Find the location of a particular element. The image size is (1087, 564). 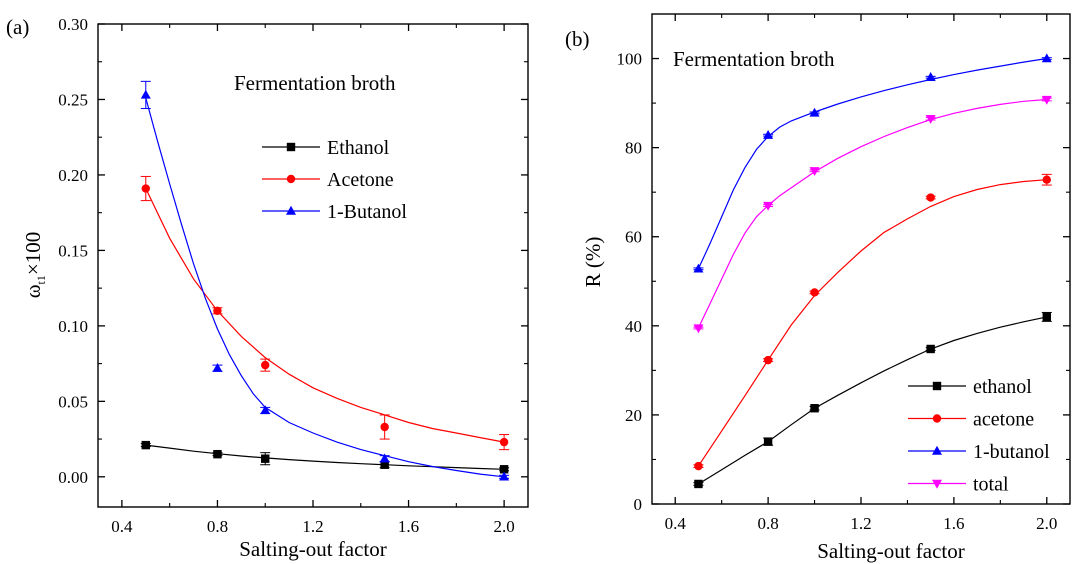

legend-label: acetone is located at coordinates (1003, 420).